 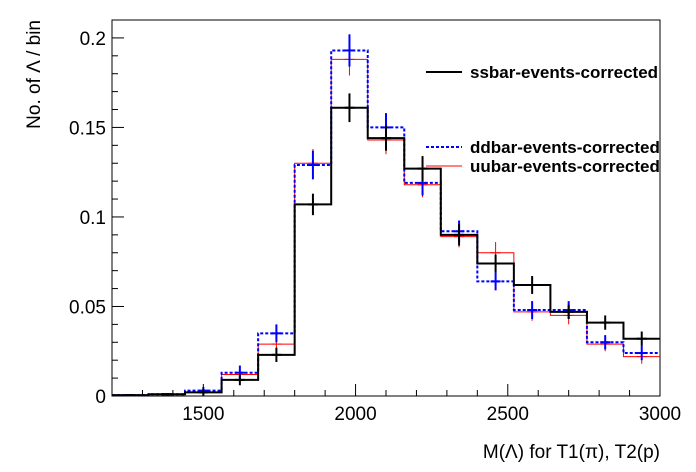 I want to click on legend-label-ssbar-events-corrected: ssbar-events-corrected, so click(x=564, y=72).